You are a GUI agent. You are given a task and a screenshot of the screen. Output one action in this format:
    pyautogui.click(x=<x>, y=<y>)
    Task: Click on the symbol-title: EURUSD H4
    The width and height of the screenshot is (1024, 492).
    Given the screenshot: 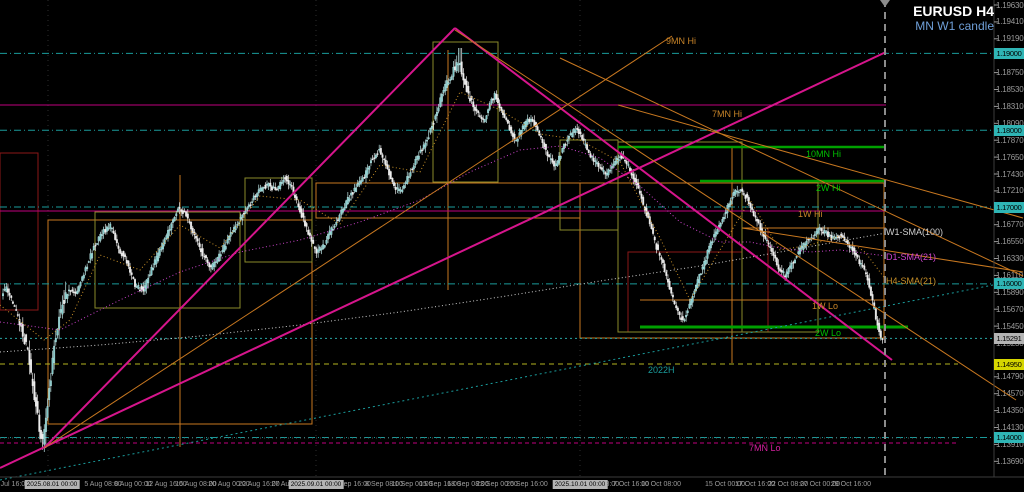 What is the action you would take?
    pyautogui.click(x=953, y=11)
    